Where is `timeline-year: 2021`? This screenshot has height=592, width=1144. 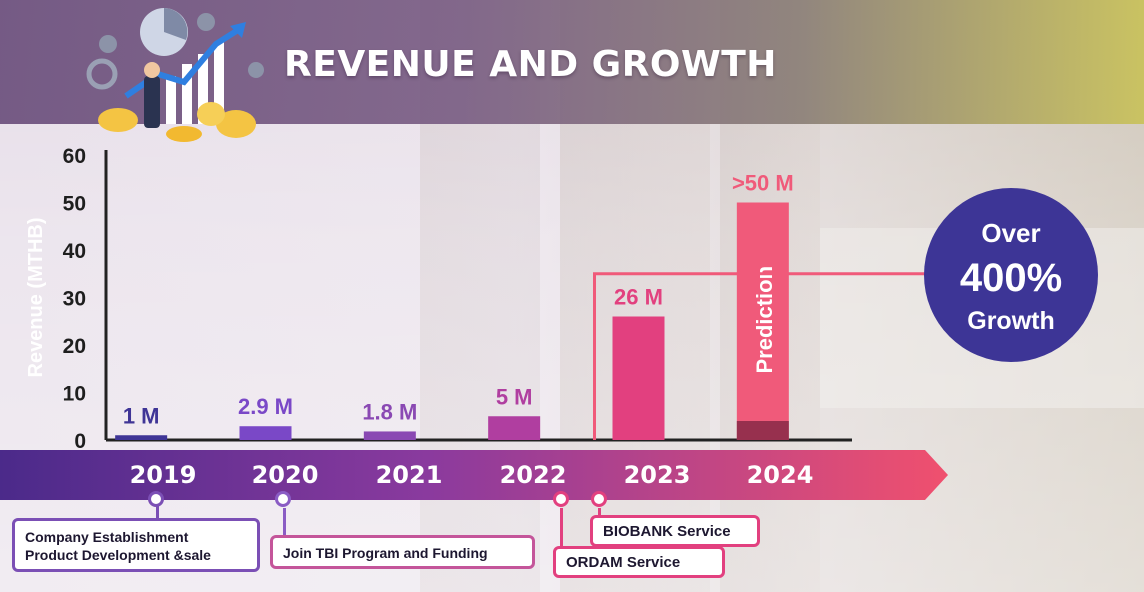
timeline-year: 2021 is located at coordinates (409, 475).